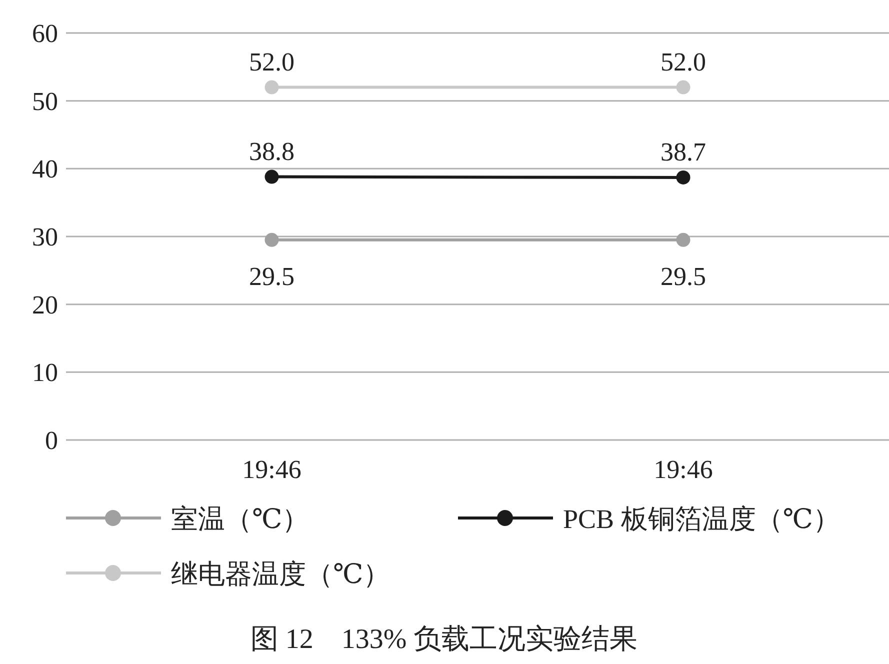 This screenshot has width=889, height=664. What do you see at coordinates (240, 519) in the screenshot?
I see `legend-label: 室温（℃）` at bounding box center [240, 519].